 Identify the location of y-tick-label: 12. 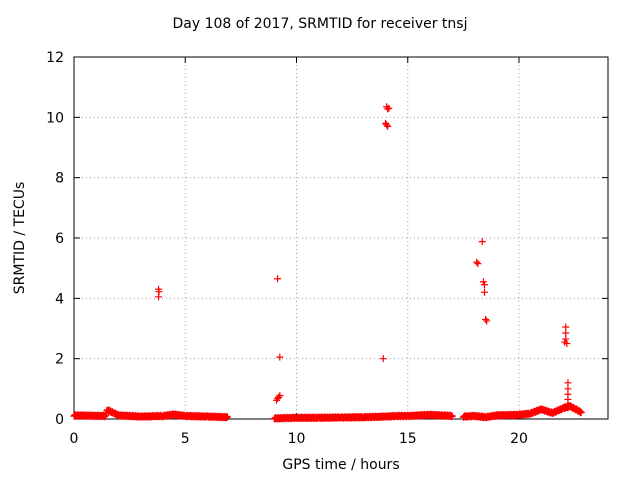
(55, 58).